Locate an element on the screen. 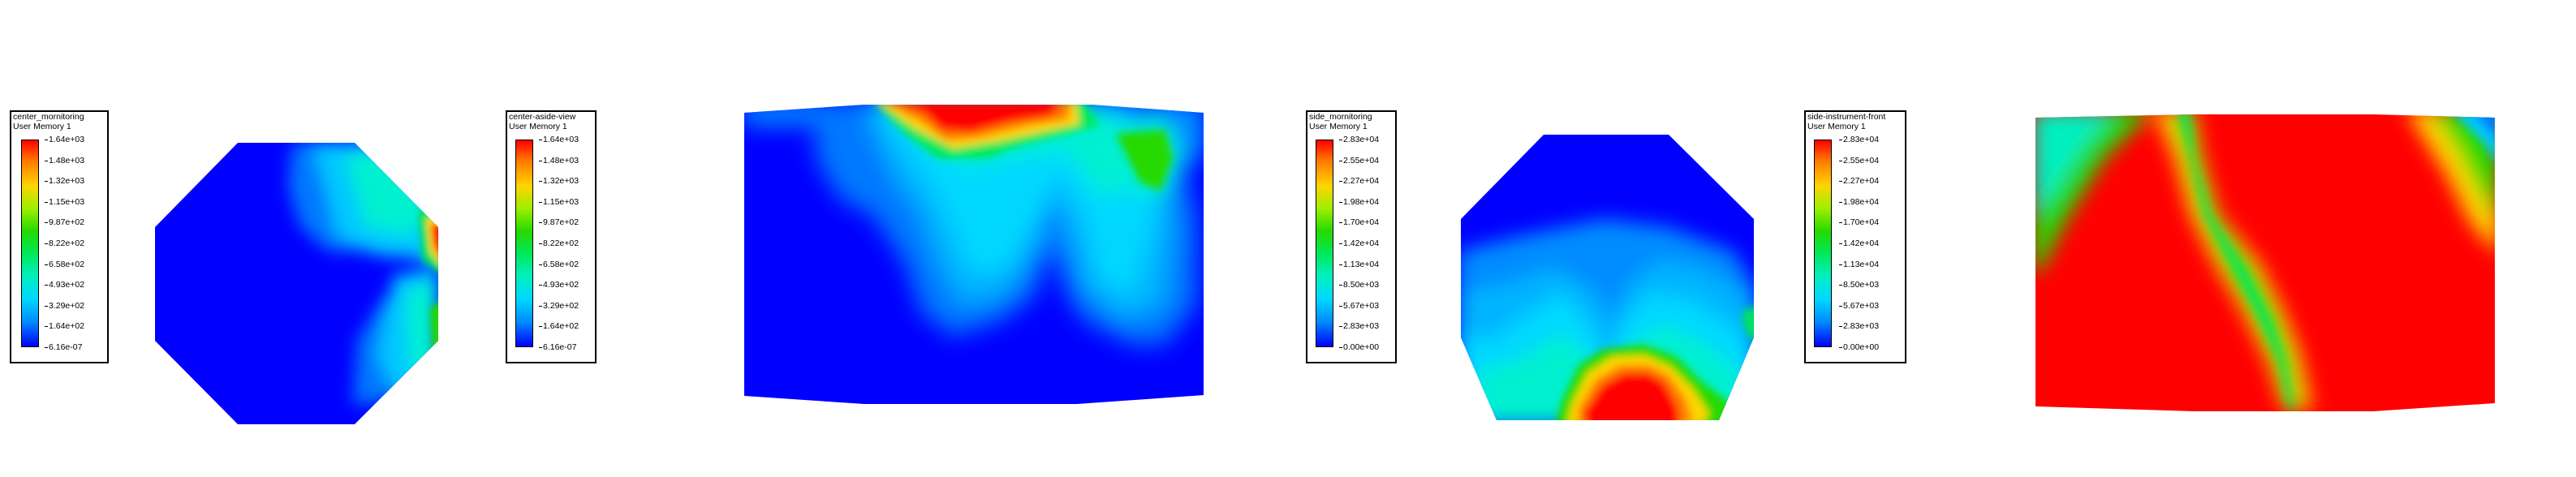 This screenshot has height=477, width=2576. legend-title: center_mornitoring is located at coordinates (49, 117).